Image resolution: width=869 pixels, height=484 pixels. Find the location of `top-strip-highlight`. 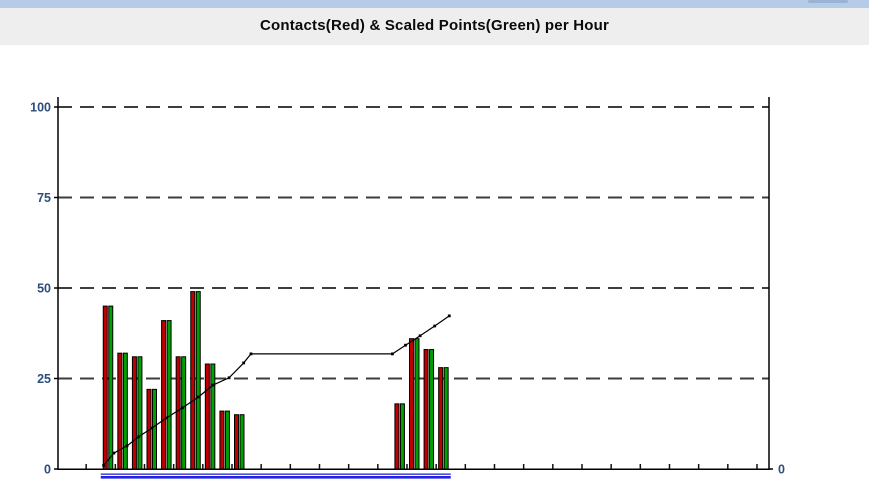

top-strip-highlight is located at coordinates (828, 1).